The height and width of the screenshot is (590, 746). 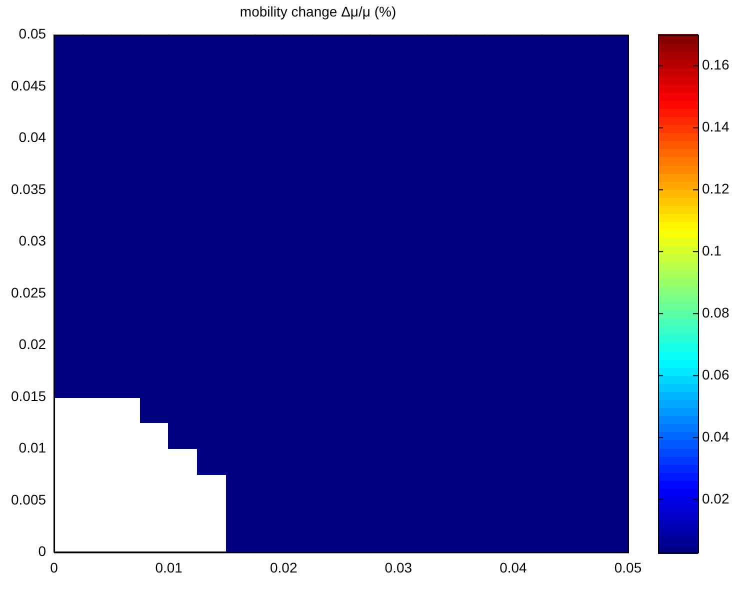 I want to click on x-tick-label: 0.01, so click(x=169, y=567).